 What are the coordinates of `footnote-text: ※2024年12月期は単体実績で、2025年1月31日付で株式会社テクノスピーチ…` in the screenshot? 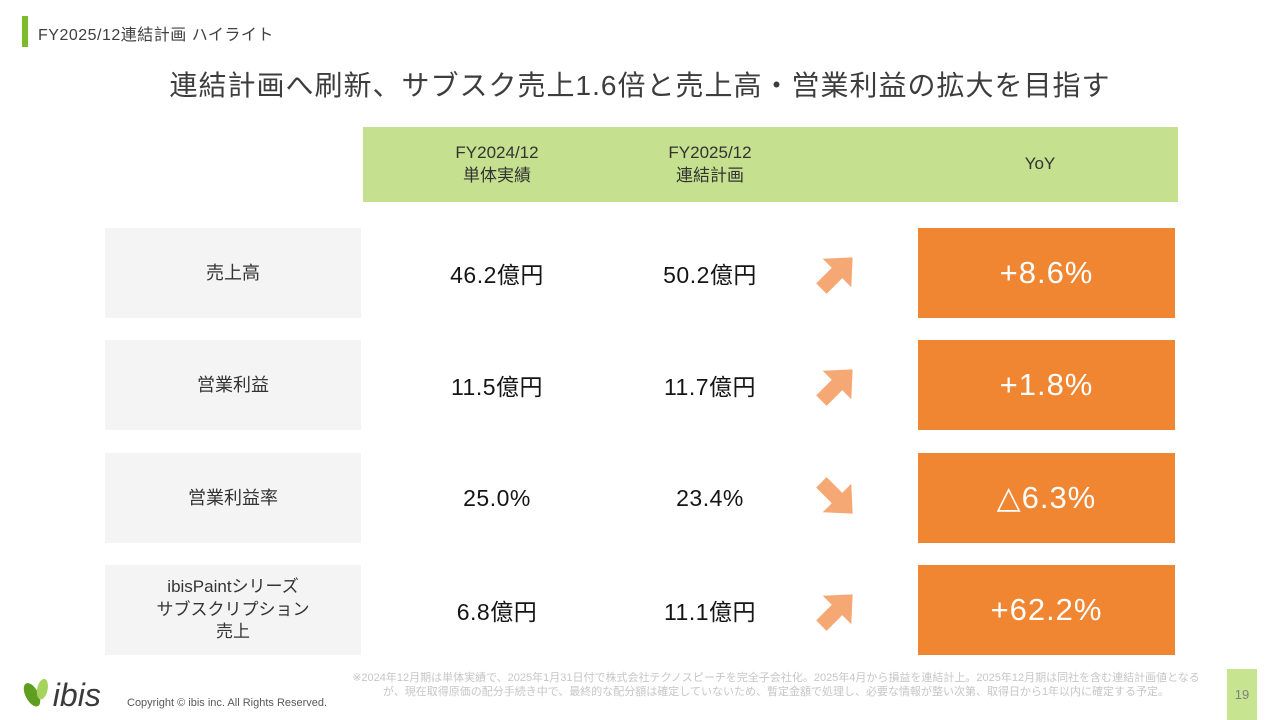 It's located at (776, 685).